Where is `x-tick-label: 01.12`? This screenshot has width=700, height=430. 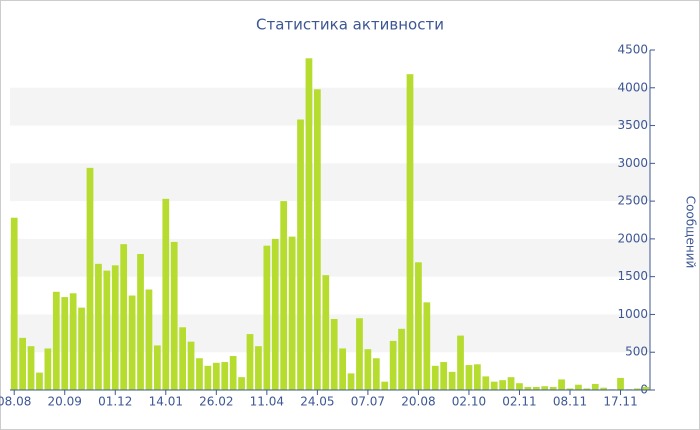
x-tick-label: 01.12 is located at coordinates (115, 402).